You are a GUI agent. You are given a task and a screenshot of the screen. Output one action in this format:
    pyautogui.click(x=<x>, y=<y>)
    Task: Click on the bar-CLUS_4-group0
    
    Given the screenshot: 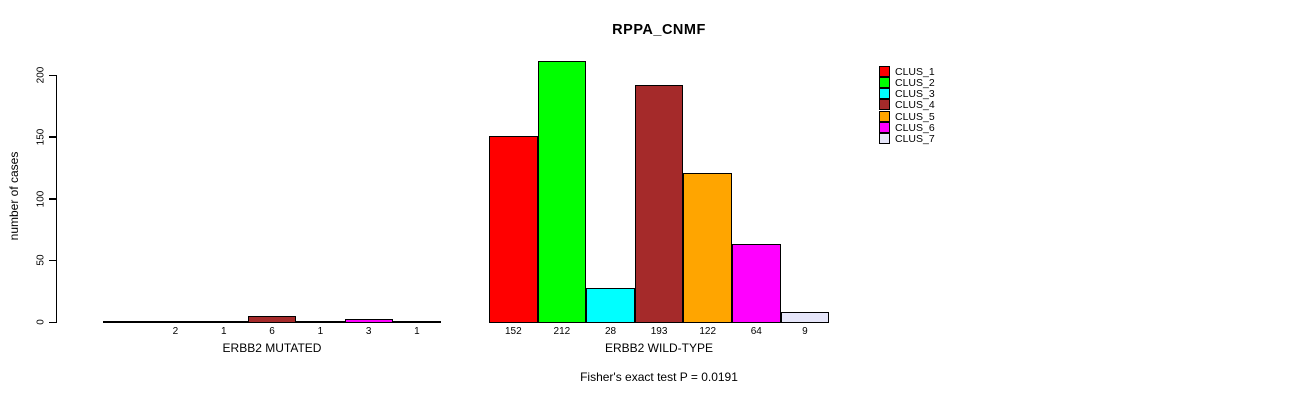 What is the action you would take?
    pyautogui.click(x=272, y=319)
    